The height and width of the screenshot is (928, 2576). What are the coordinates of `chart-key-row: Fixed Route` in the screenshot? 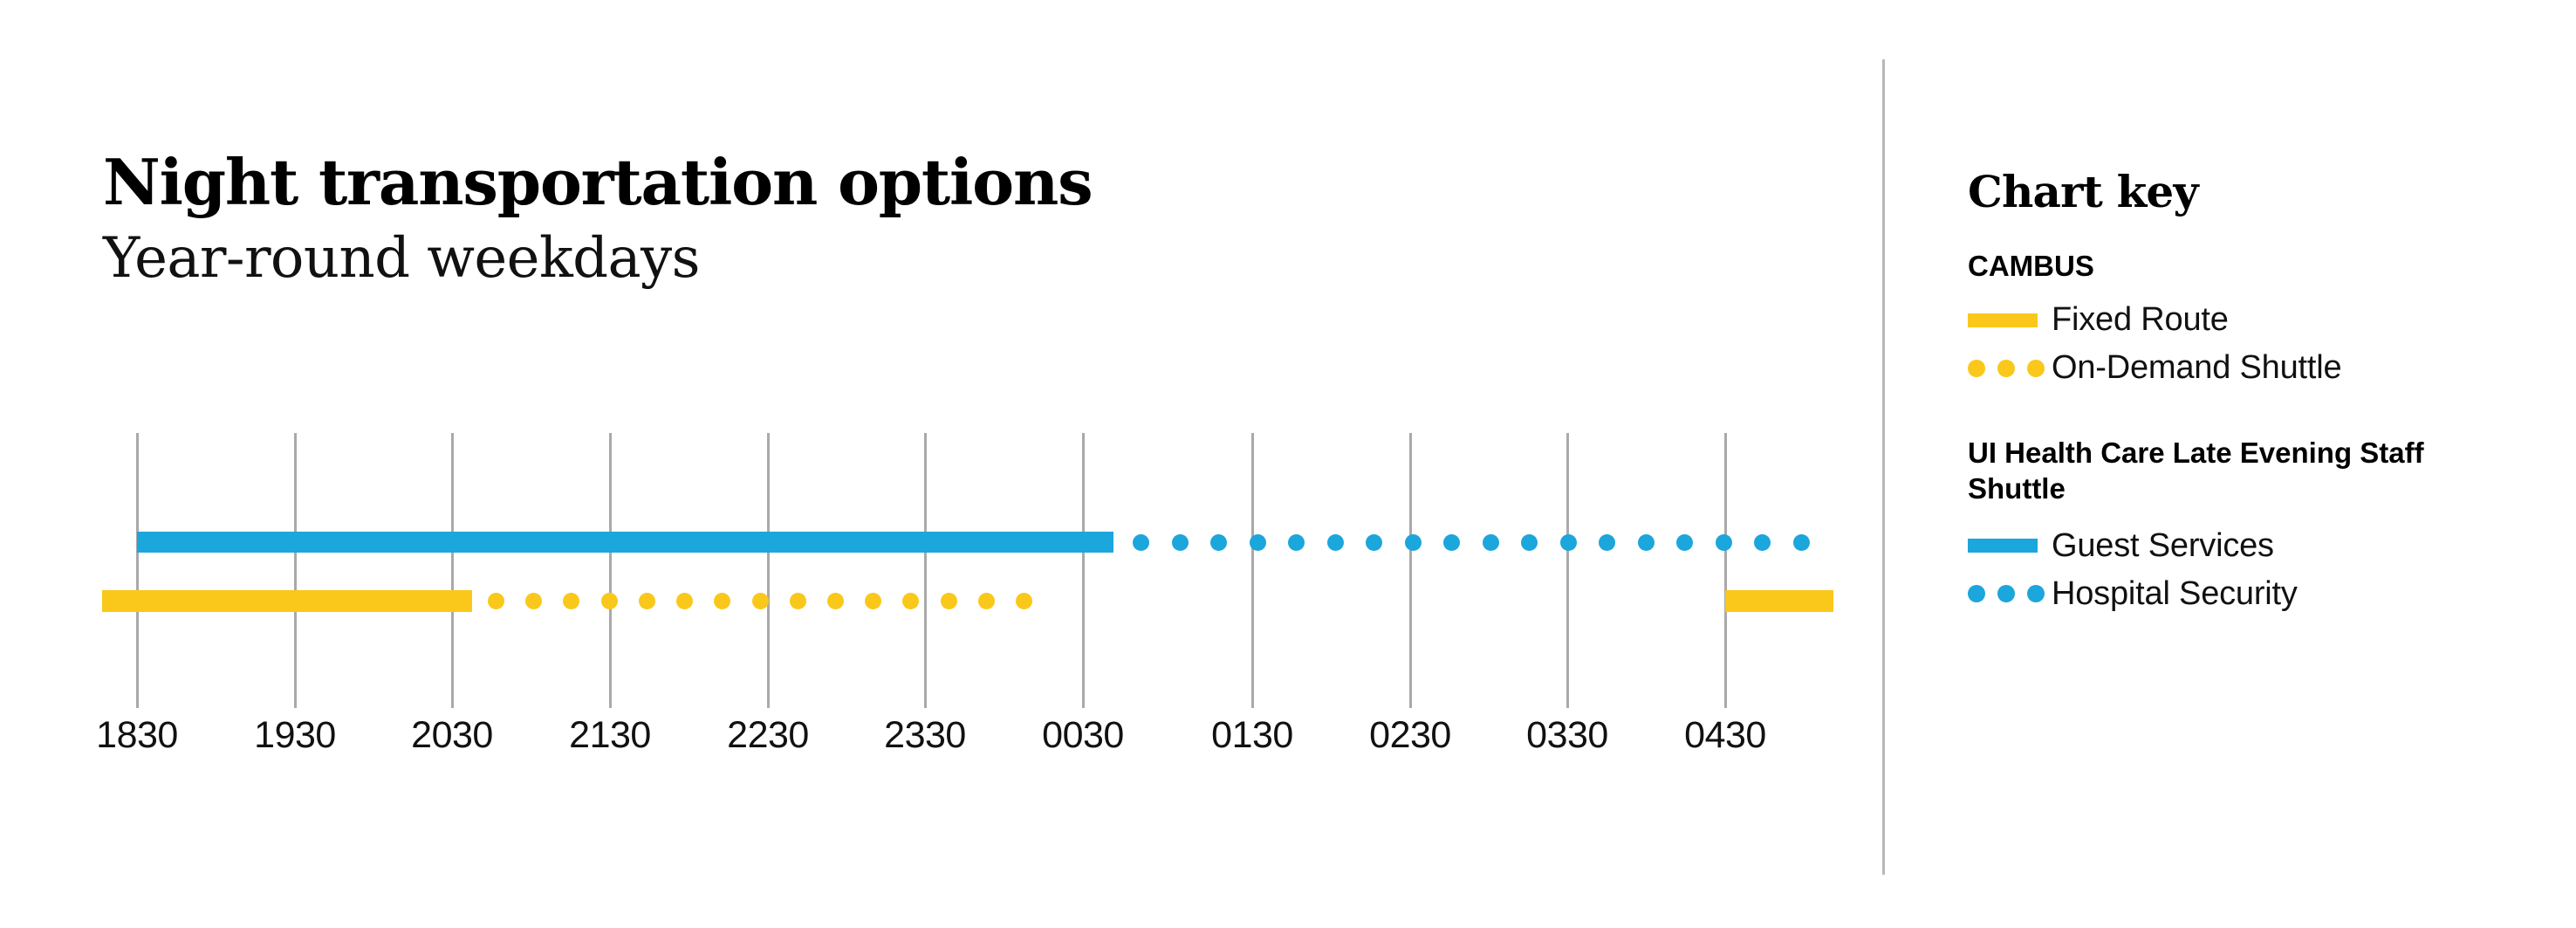 It's located at (2247, 320).